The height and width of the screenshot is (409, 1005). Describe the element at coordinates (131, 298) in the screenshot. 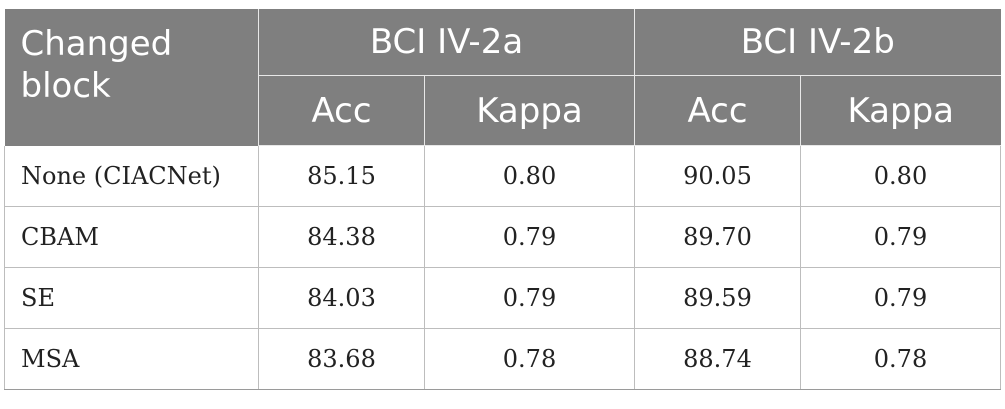

I see `row-label: SE` at that location.